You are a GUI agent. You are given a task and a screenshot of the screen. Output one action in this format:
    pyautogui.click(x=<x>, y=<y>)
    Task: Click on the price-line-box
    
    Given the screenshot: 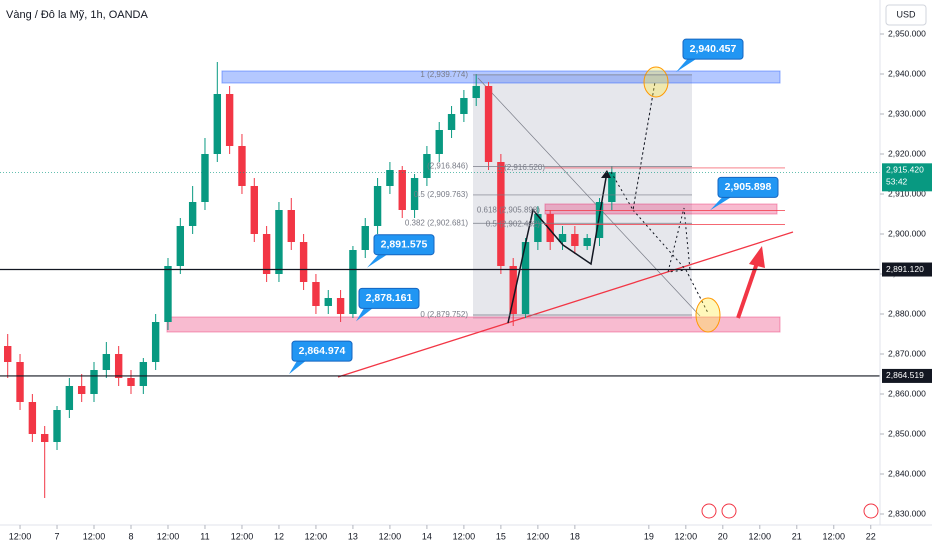 What is the action you would take?
    pyautogui.click(x=907, y=269)
    